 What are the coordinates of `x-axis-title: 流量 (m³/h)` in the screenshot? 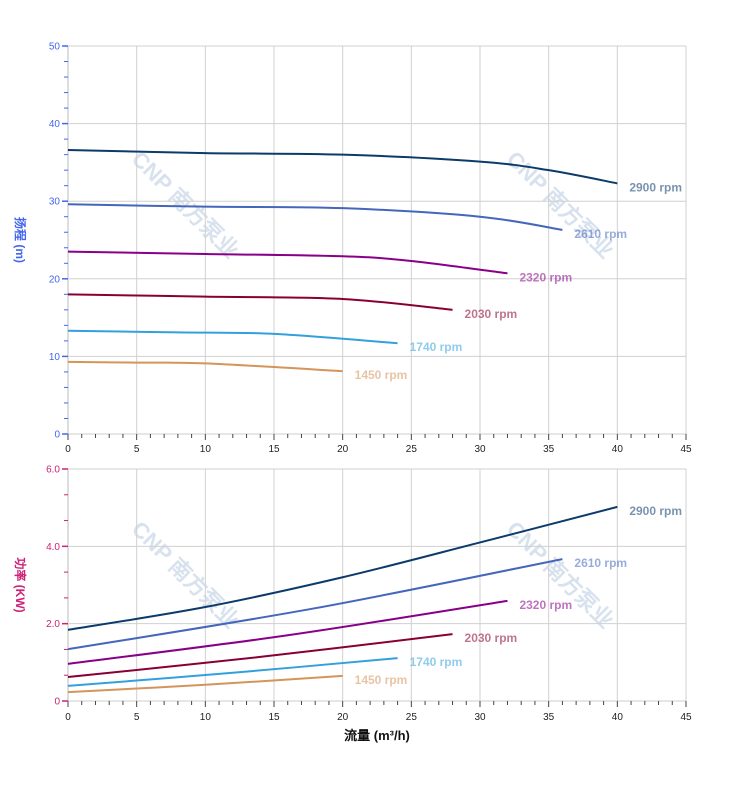 It's located at (377, 735).